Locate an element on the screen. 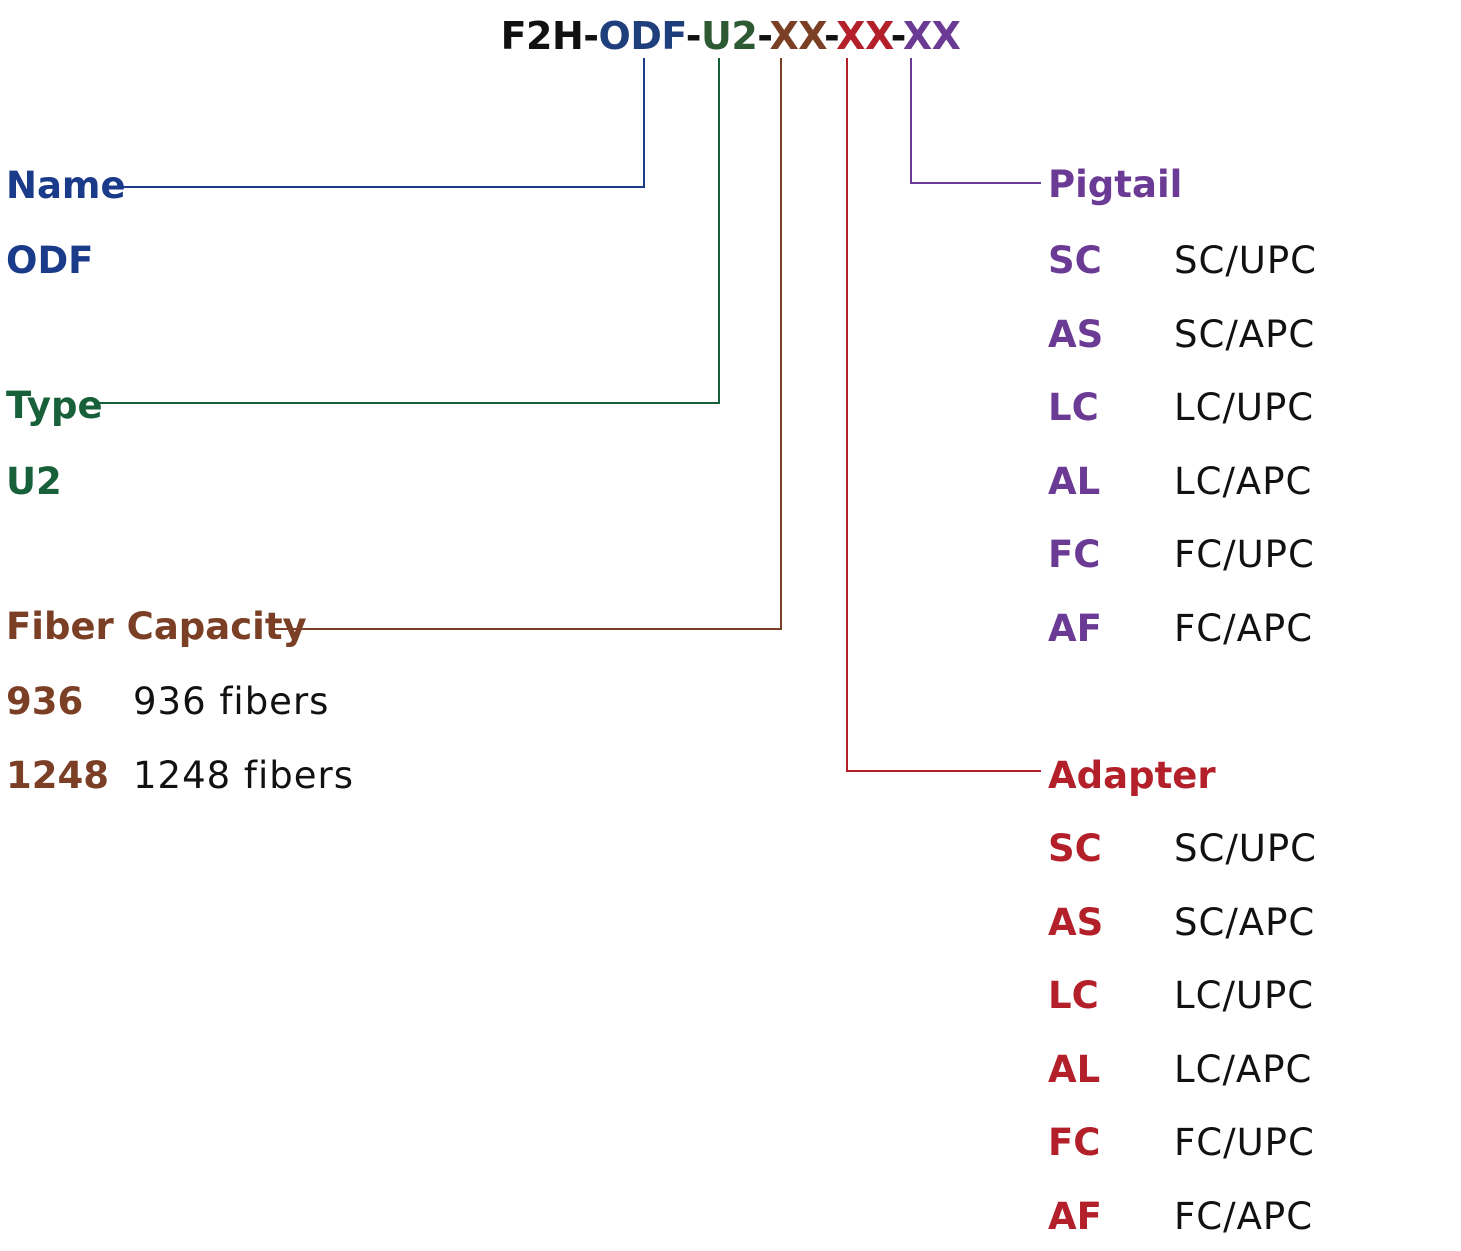  model-code: F2H-ODF-U2-XX-XX-XX is located at coordinates (730, 36).